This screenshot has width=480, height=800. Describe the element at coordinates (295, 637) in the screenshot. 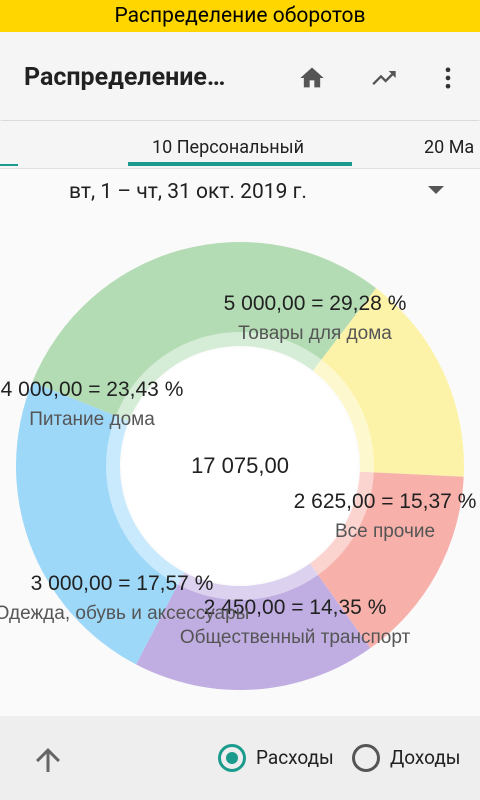

I see `slice-name-label-2: Общественный транспорт` at that location.